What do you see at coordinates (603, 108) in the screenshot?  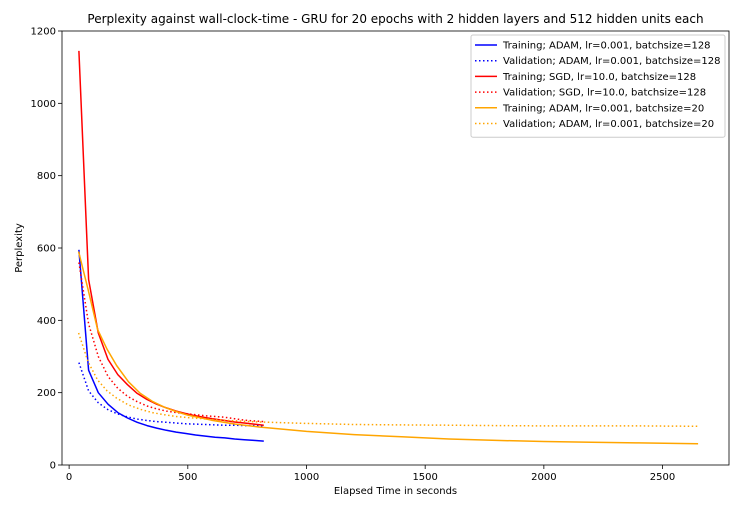 I see `legend-label-5: Training; ADAM, lr=0.001, batchsize=20` at bounding box center [603, 108].